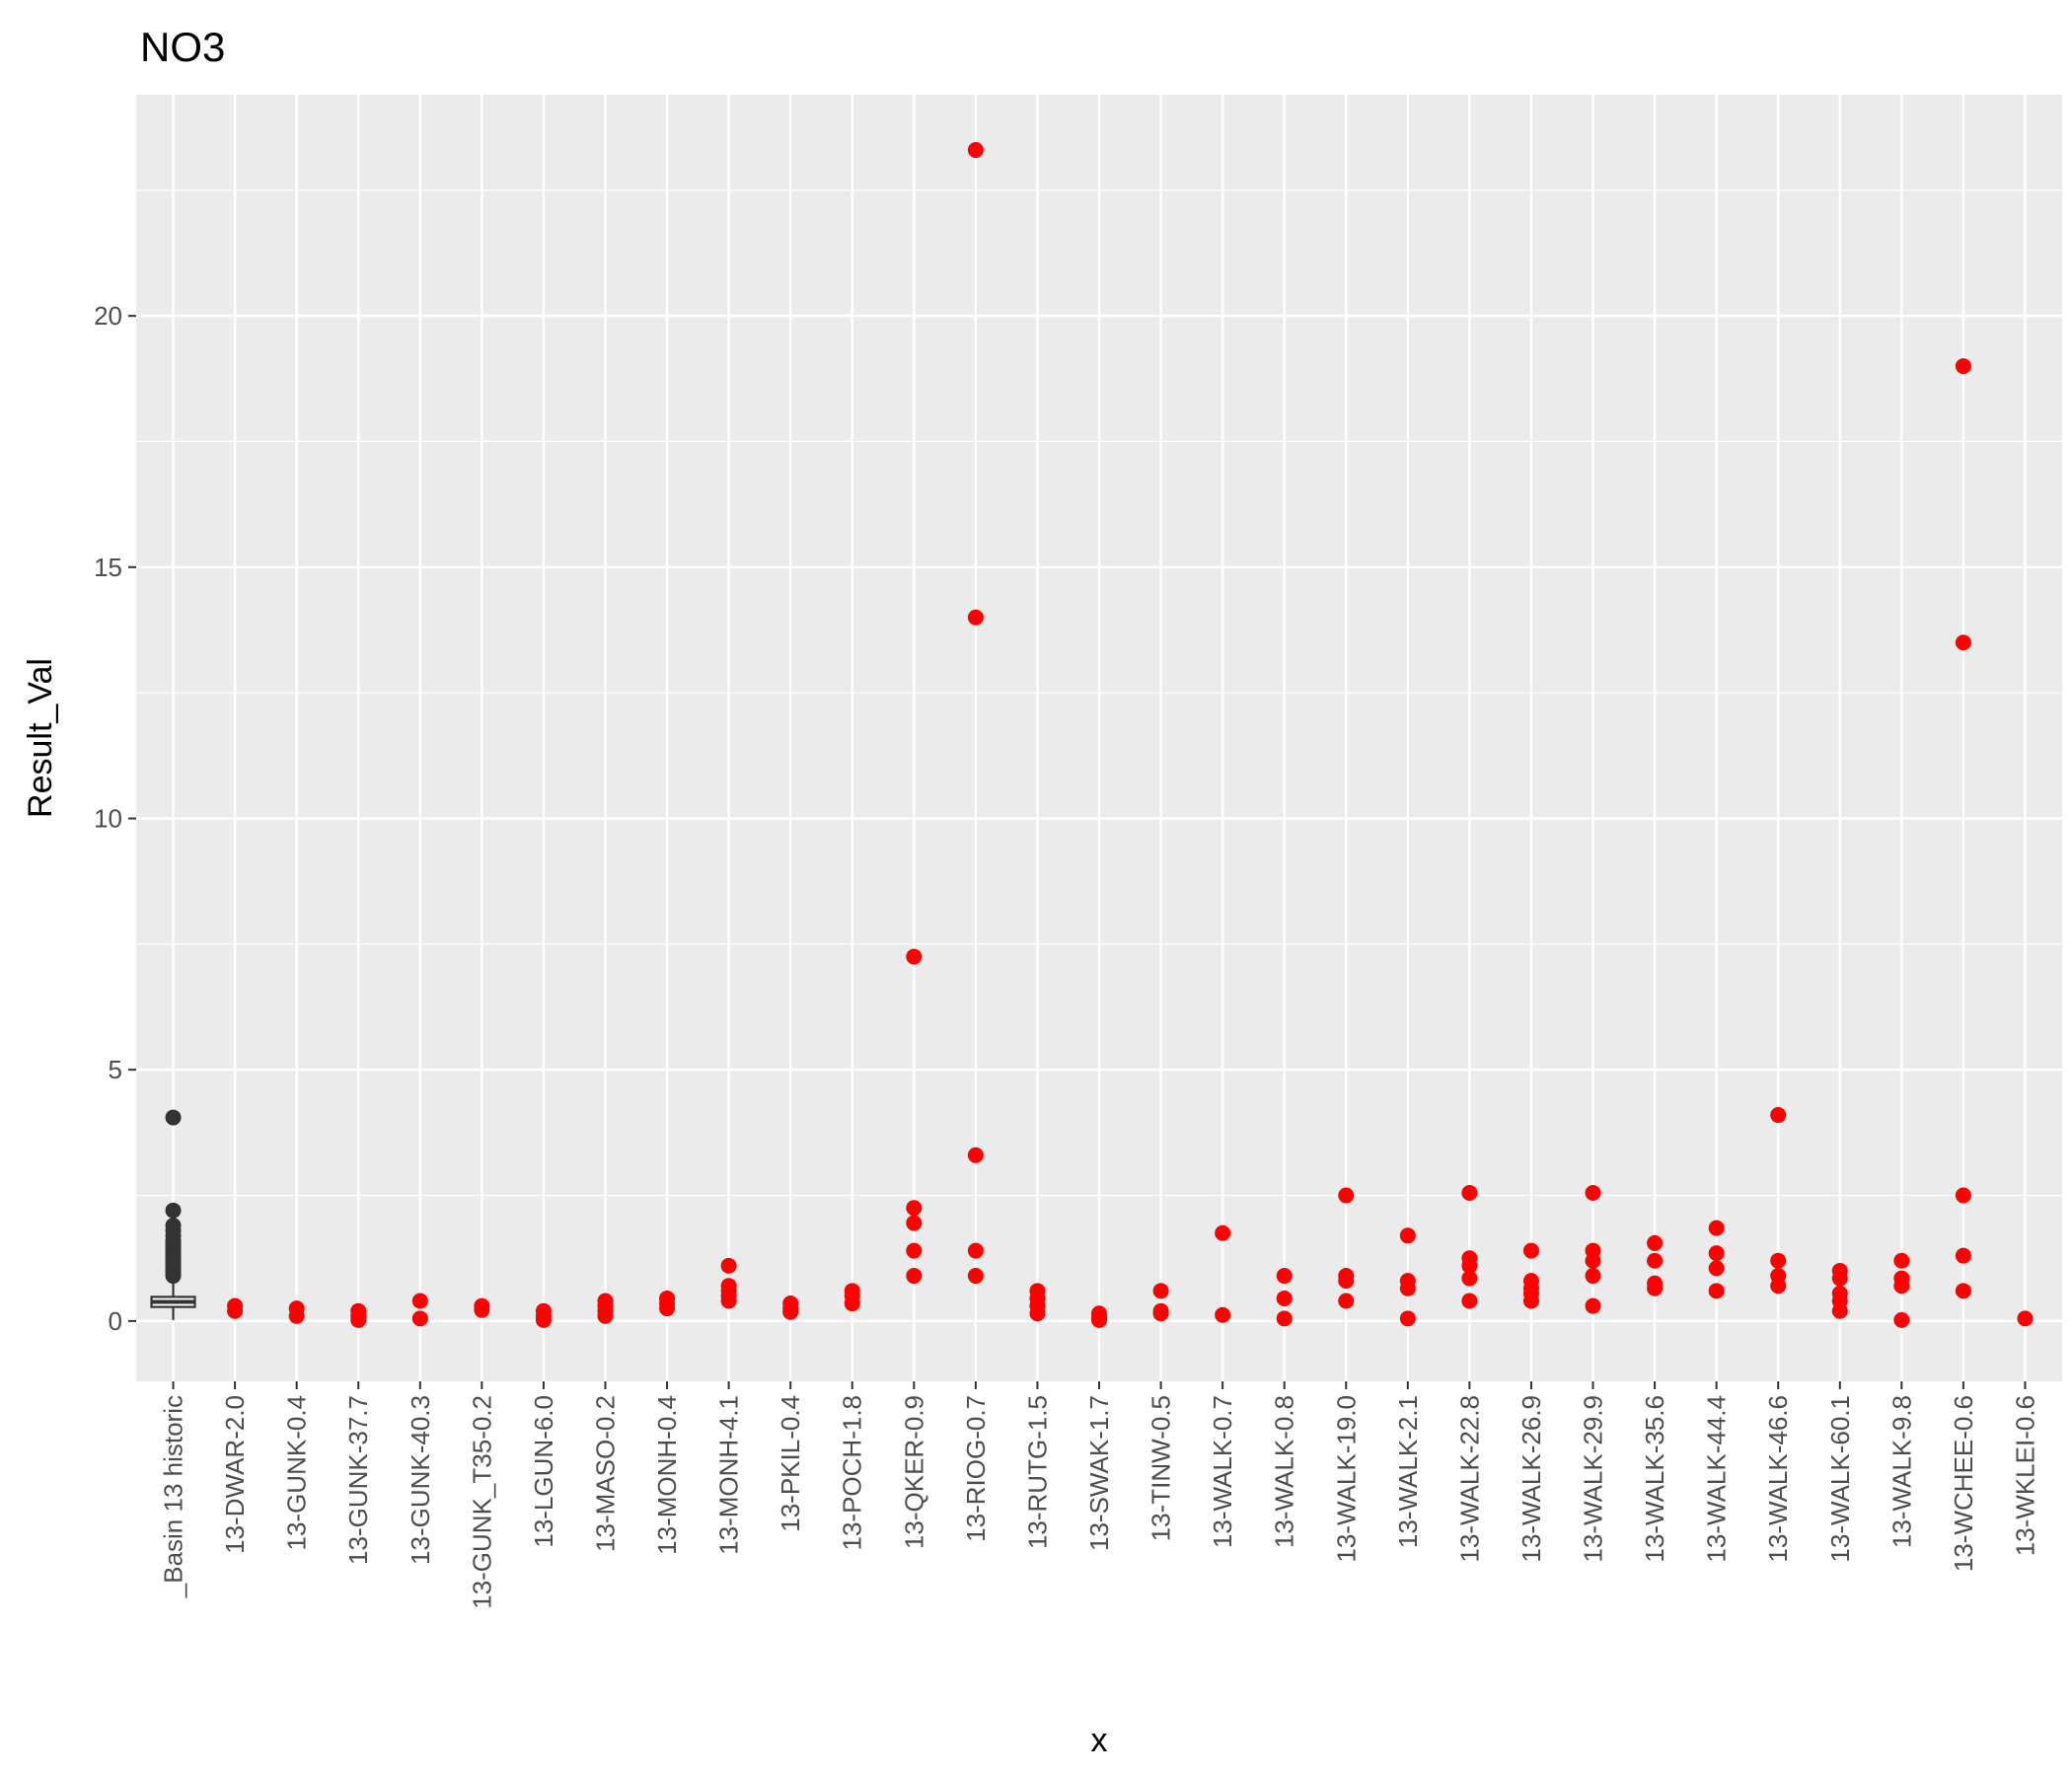  Describe the element at coordinates (1346, 1479) in the screenshot. I see `x-tick-label: 13-WALK-19.0` at that location.